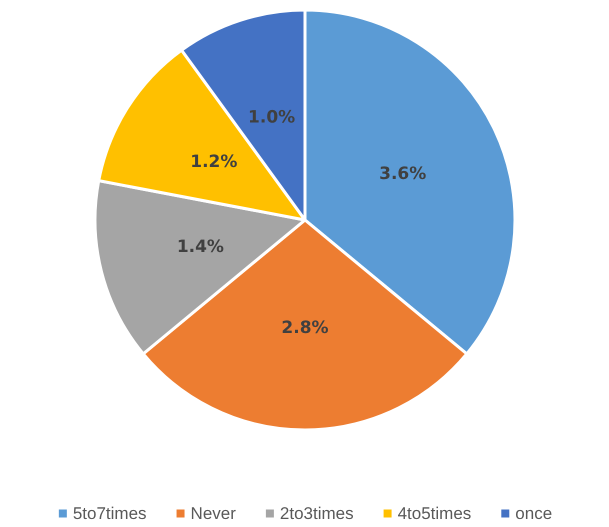 The image size is (609, 527). I want to click on legend-label: once, so click(533, 513).